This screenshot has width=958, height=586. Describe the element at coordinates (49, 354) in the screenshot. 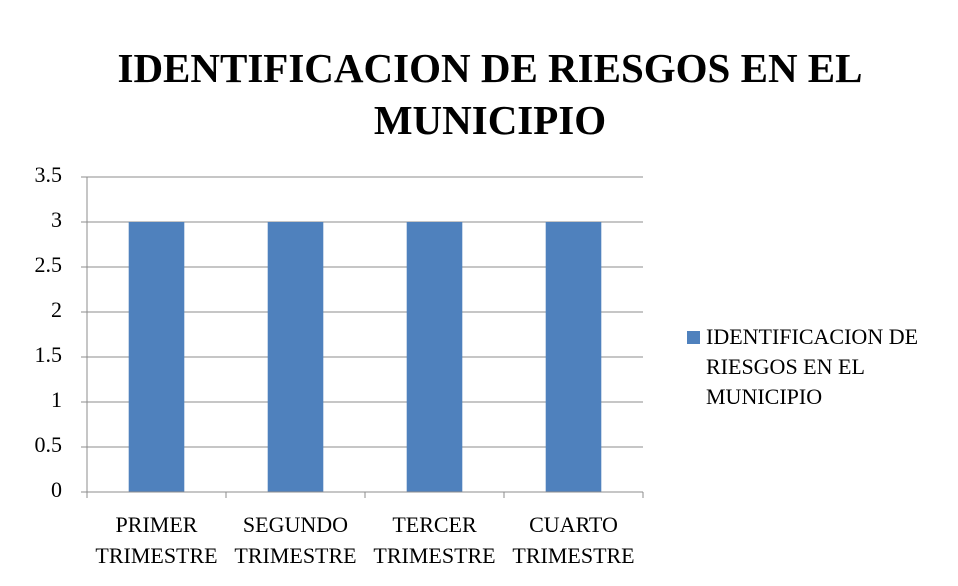

I see `y-tick-label: 1.5` at that location.